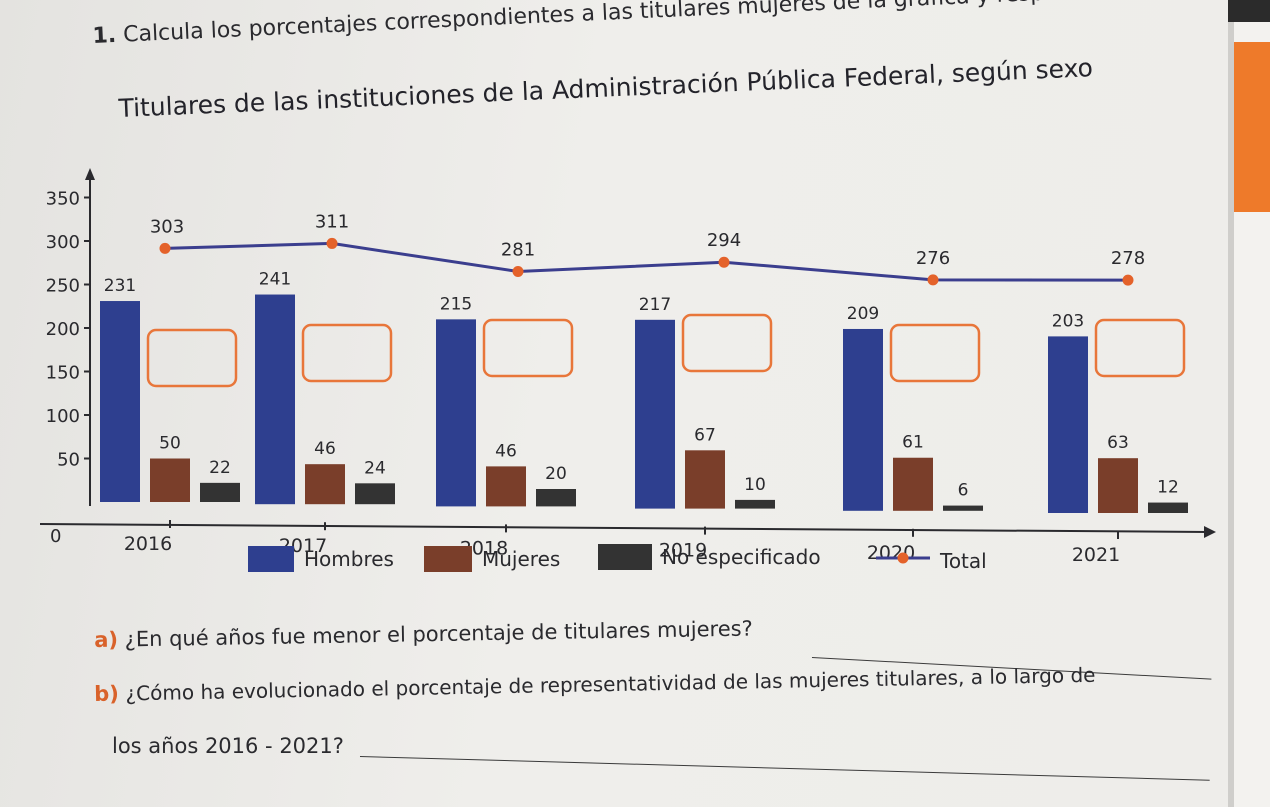 This screenshot has height=807, width=1270. What do you see at coordinates (1231, 403) in the screenshot?
I see `page-gutter` at bounding box center [1231, 403].